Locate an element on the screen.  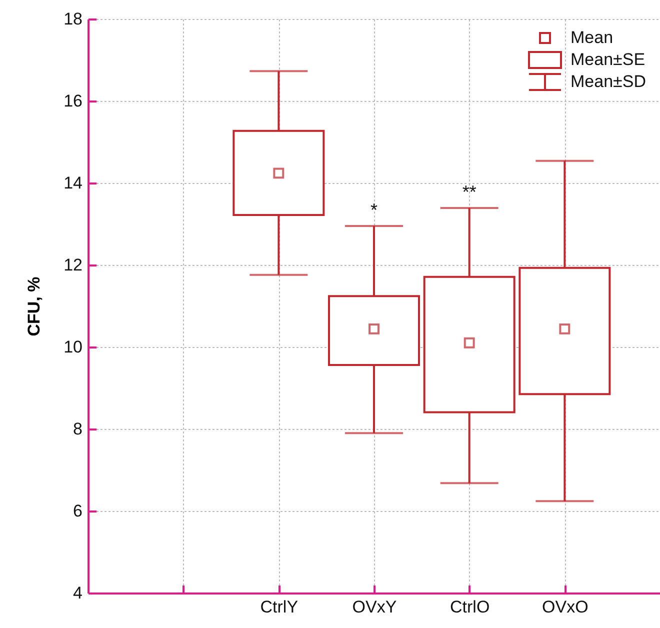
annotation: ** is located at coordinates (469, 192).